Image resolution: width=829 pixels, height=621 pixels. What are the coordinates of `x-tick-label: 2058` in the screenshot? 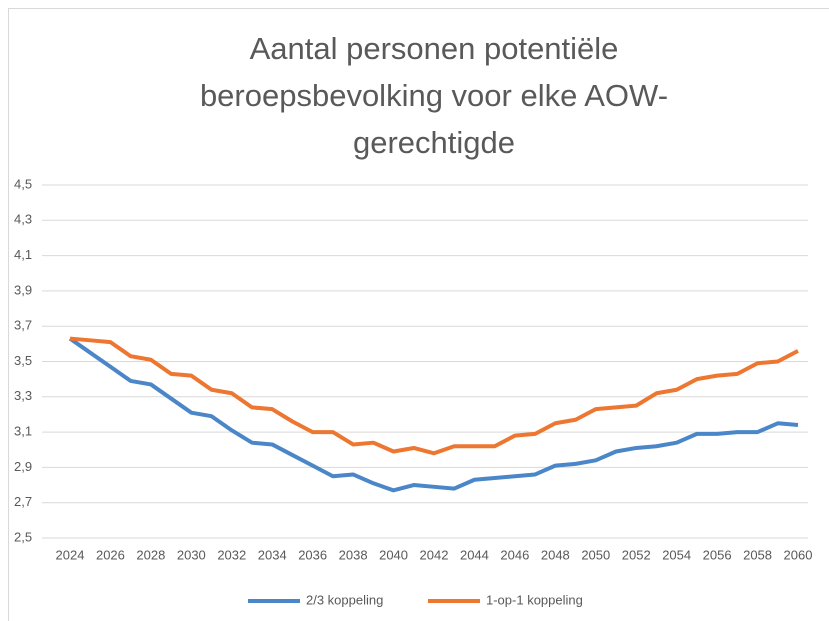 It's located at (757, 554).